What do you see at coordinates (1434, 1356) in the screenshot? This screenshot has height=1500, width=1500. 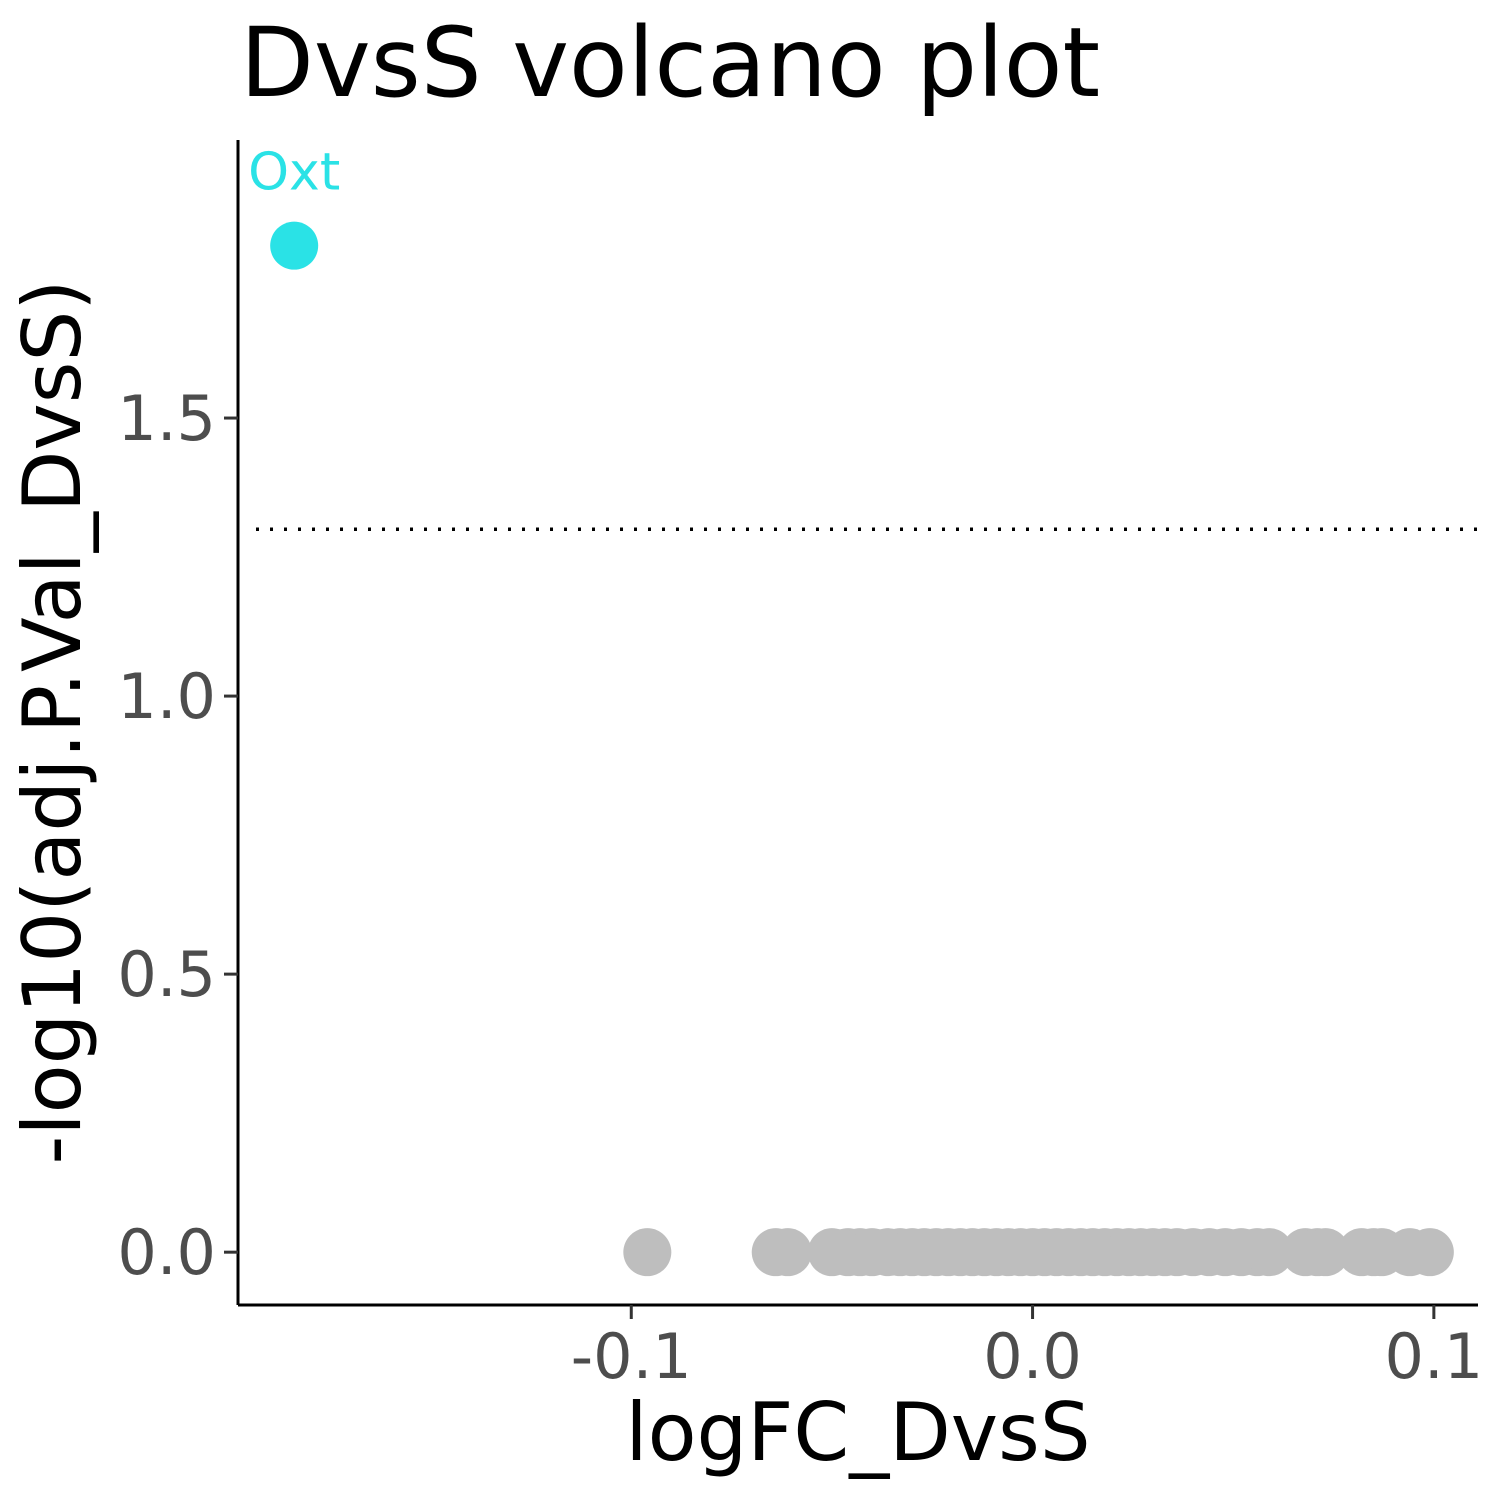 I see `x-tick-label: 0.1` at bounding box center [1434, 1356].